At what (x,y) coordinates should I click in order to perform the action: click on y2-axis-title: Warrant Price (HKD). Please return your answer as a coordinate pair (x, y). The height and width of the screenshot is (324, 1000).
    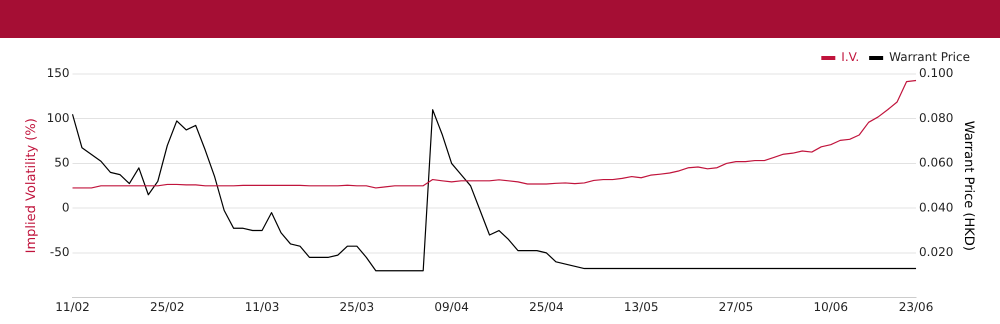
    Looking at the image, I should click on (968, 185).